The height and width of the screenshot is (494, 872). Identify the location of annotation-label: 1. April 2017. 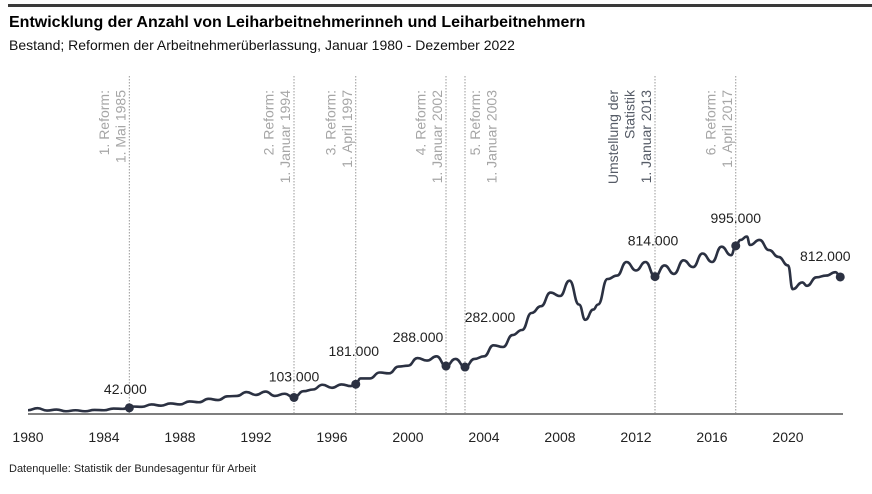
(727, 129).